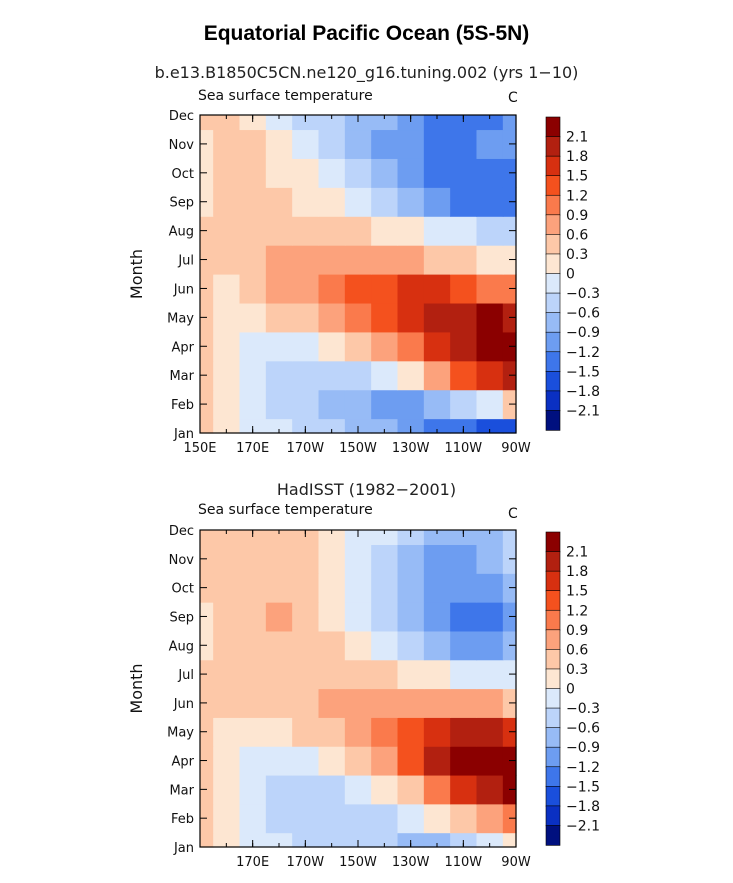 The width and height of the screenshot is (733, 883). Describe the element at coordinates (182, 405) in the screenshot. I see `y-tick-label: Feb` at that location.